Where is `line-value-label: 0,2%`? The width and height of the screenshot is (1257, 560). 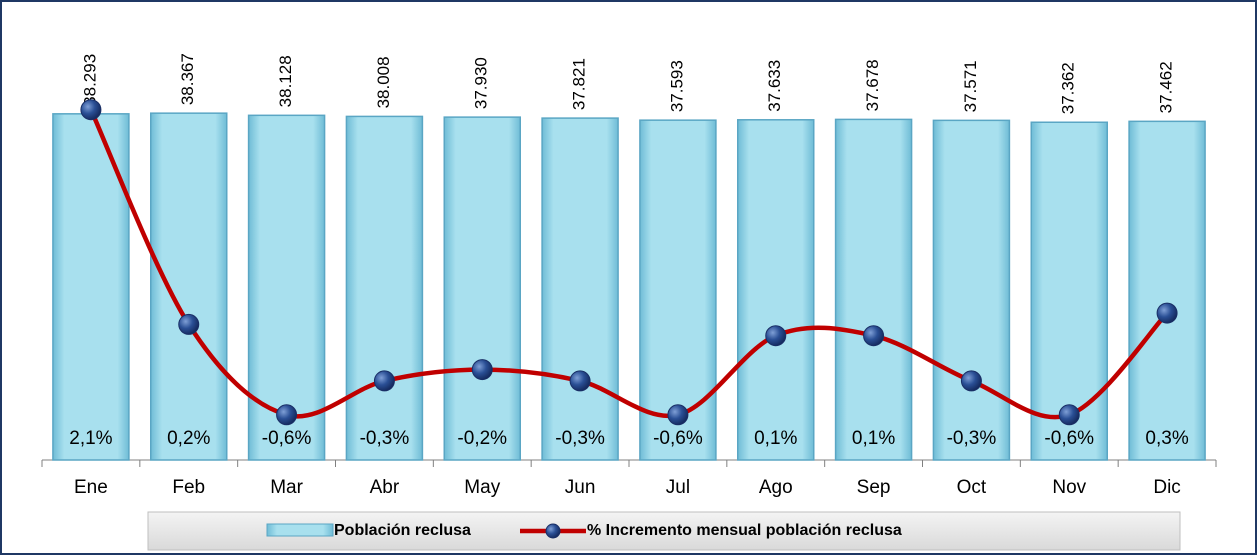 line-value-label: 0,2% is located at coordinates (188, 438).